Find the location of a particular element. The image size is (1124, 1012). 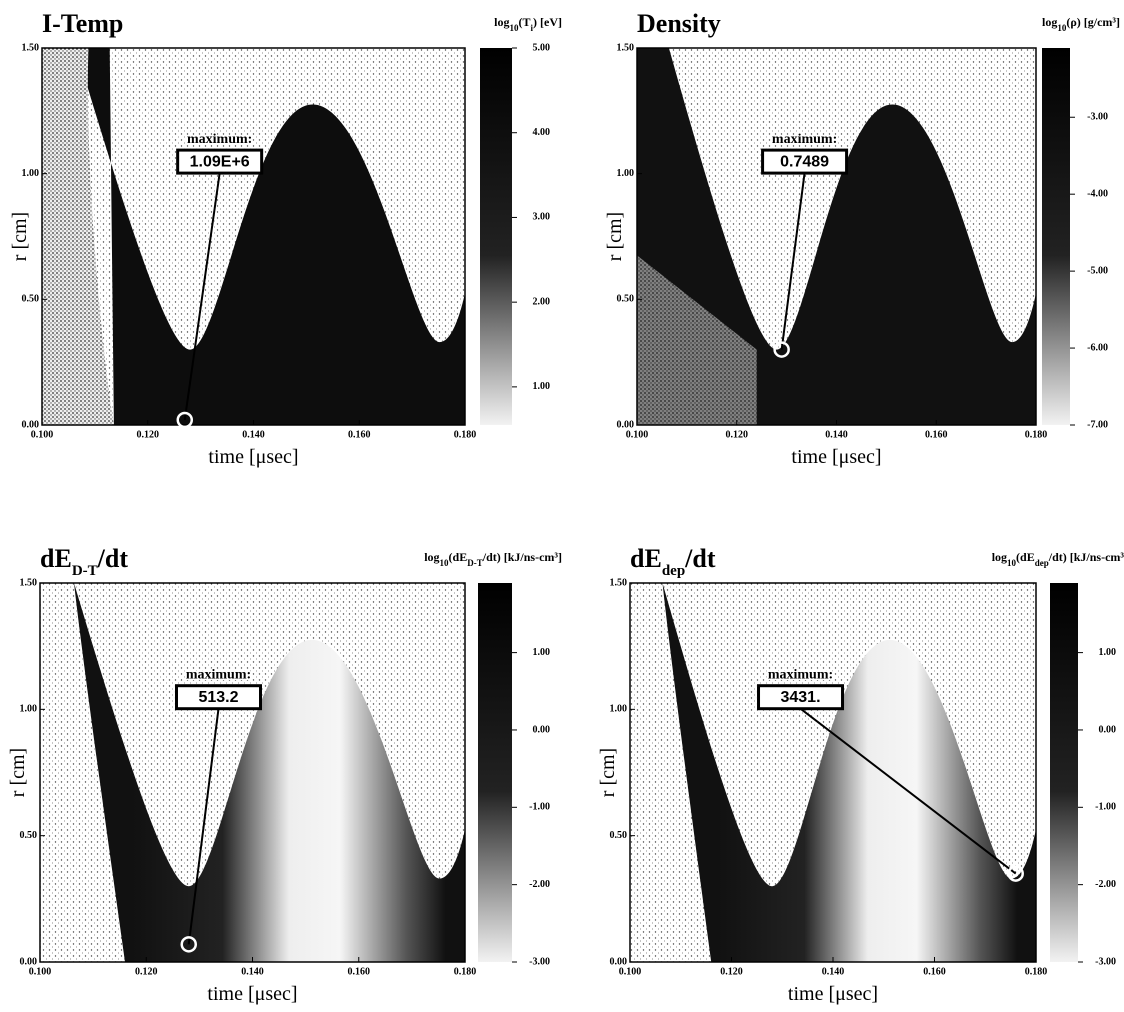

colorbar-tick-label: 3.00 is located at coordinates (542, 217).